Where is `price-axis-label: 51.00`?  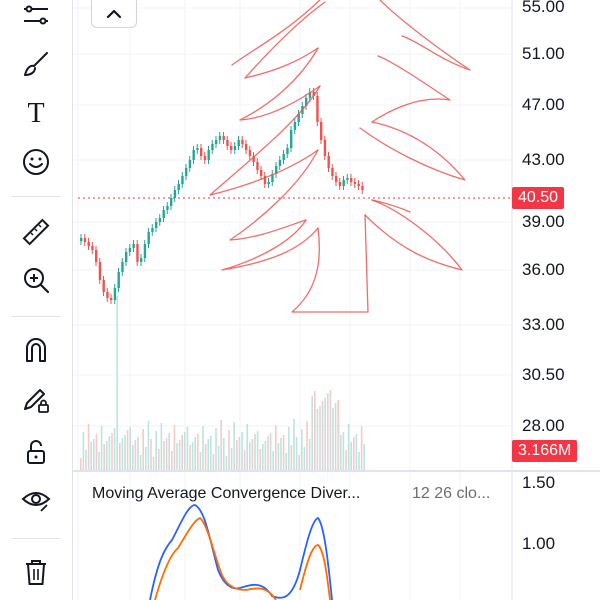
price-axis-label: 51.00 is located at coordinates (543, 53).